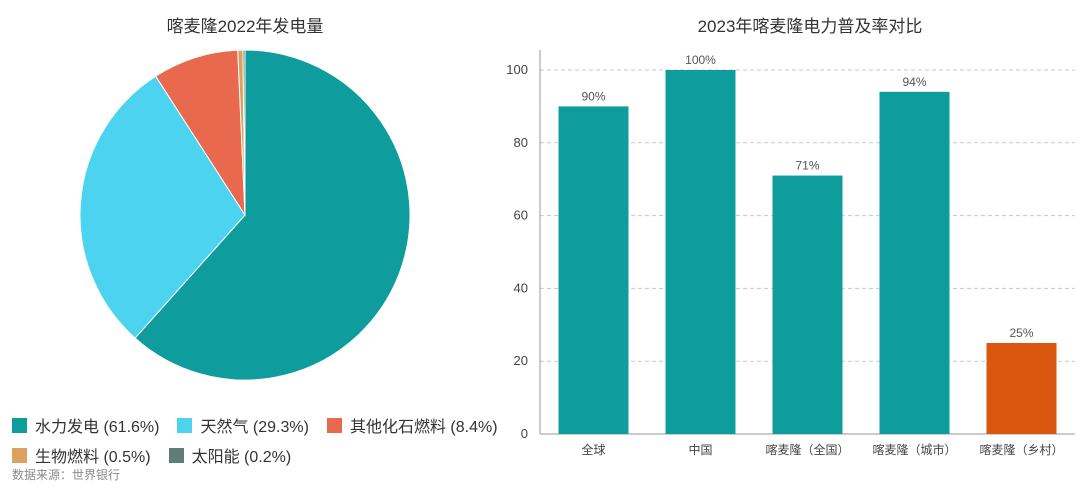 The width and height of the screenshot is (1080, 494). Describe the element at coordinates (521, 142) in the screenshot. I see `y-tick-label-80: 80` at that location.